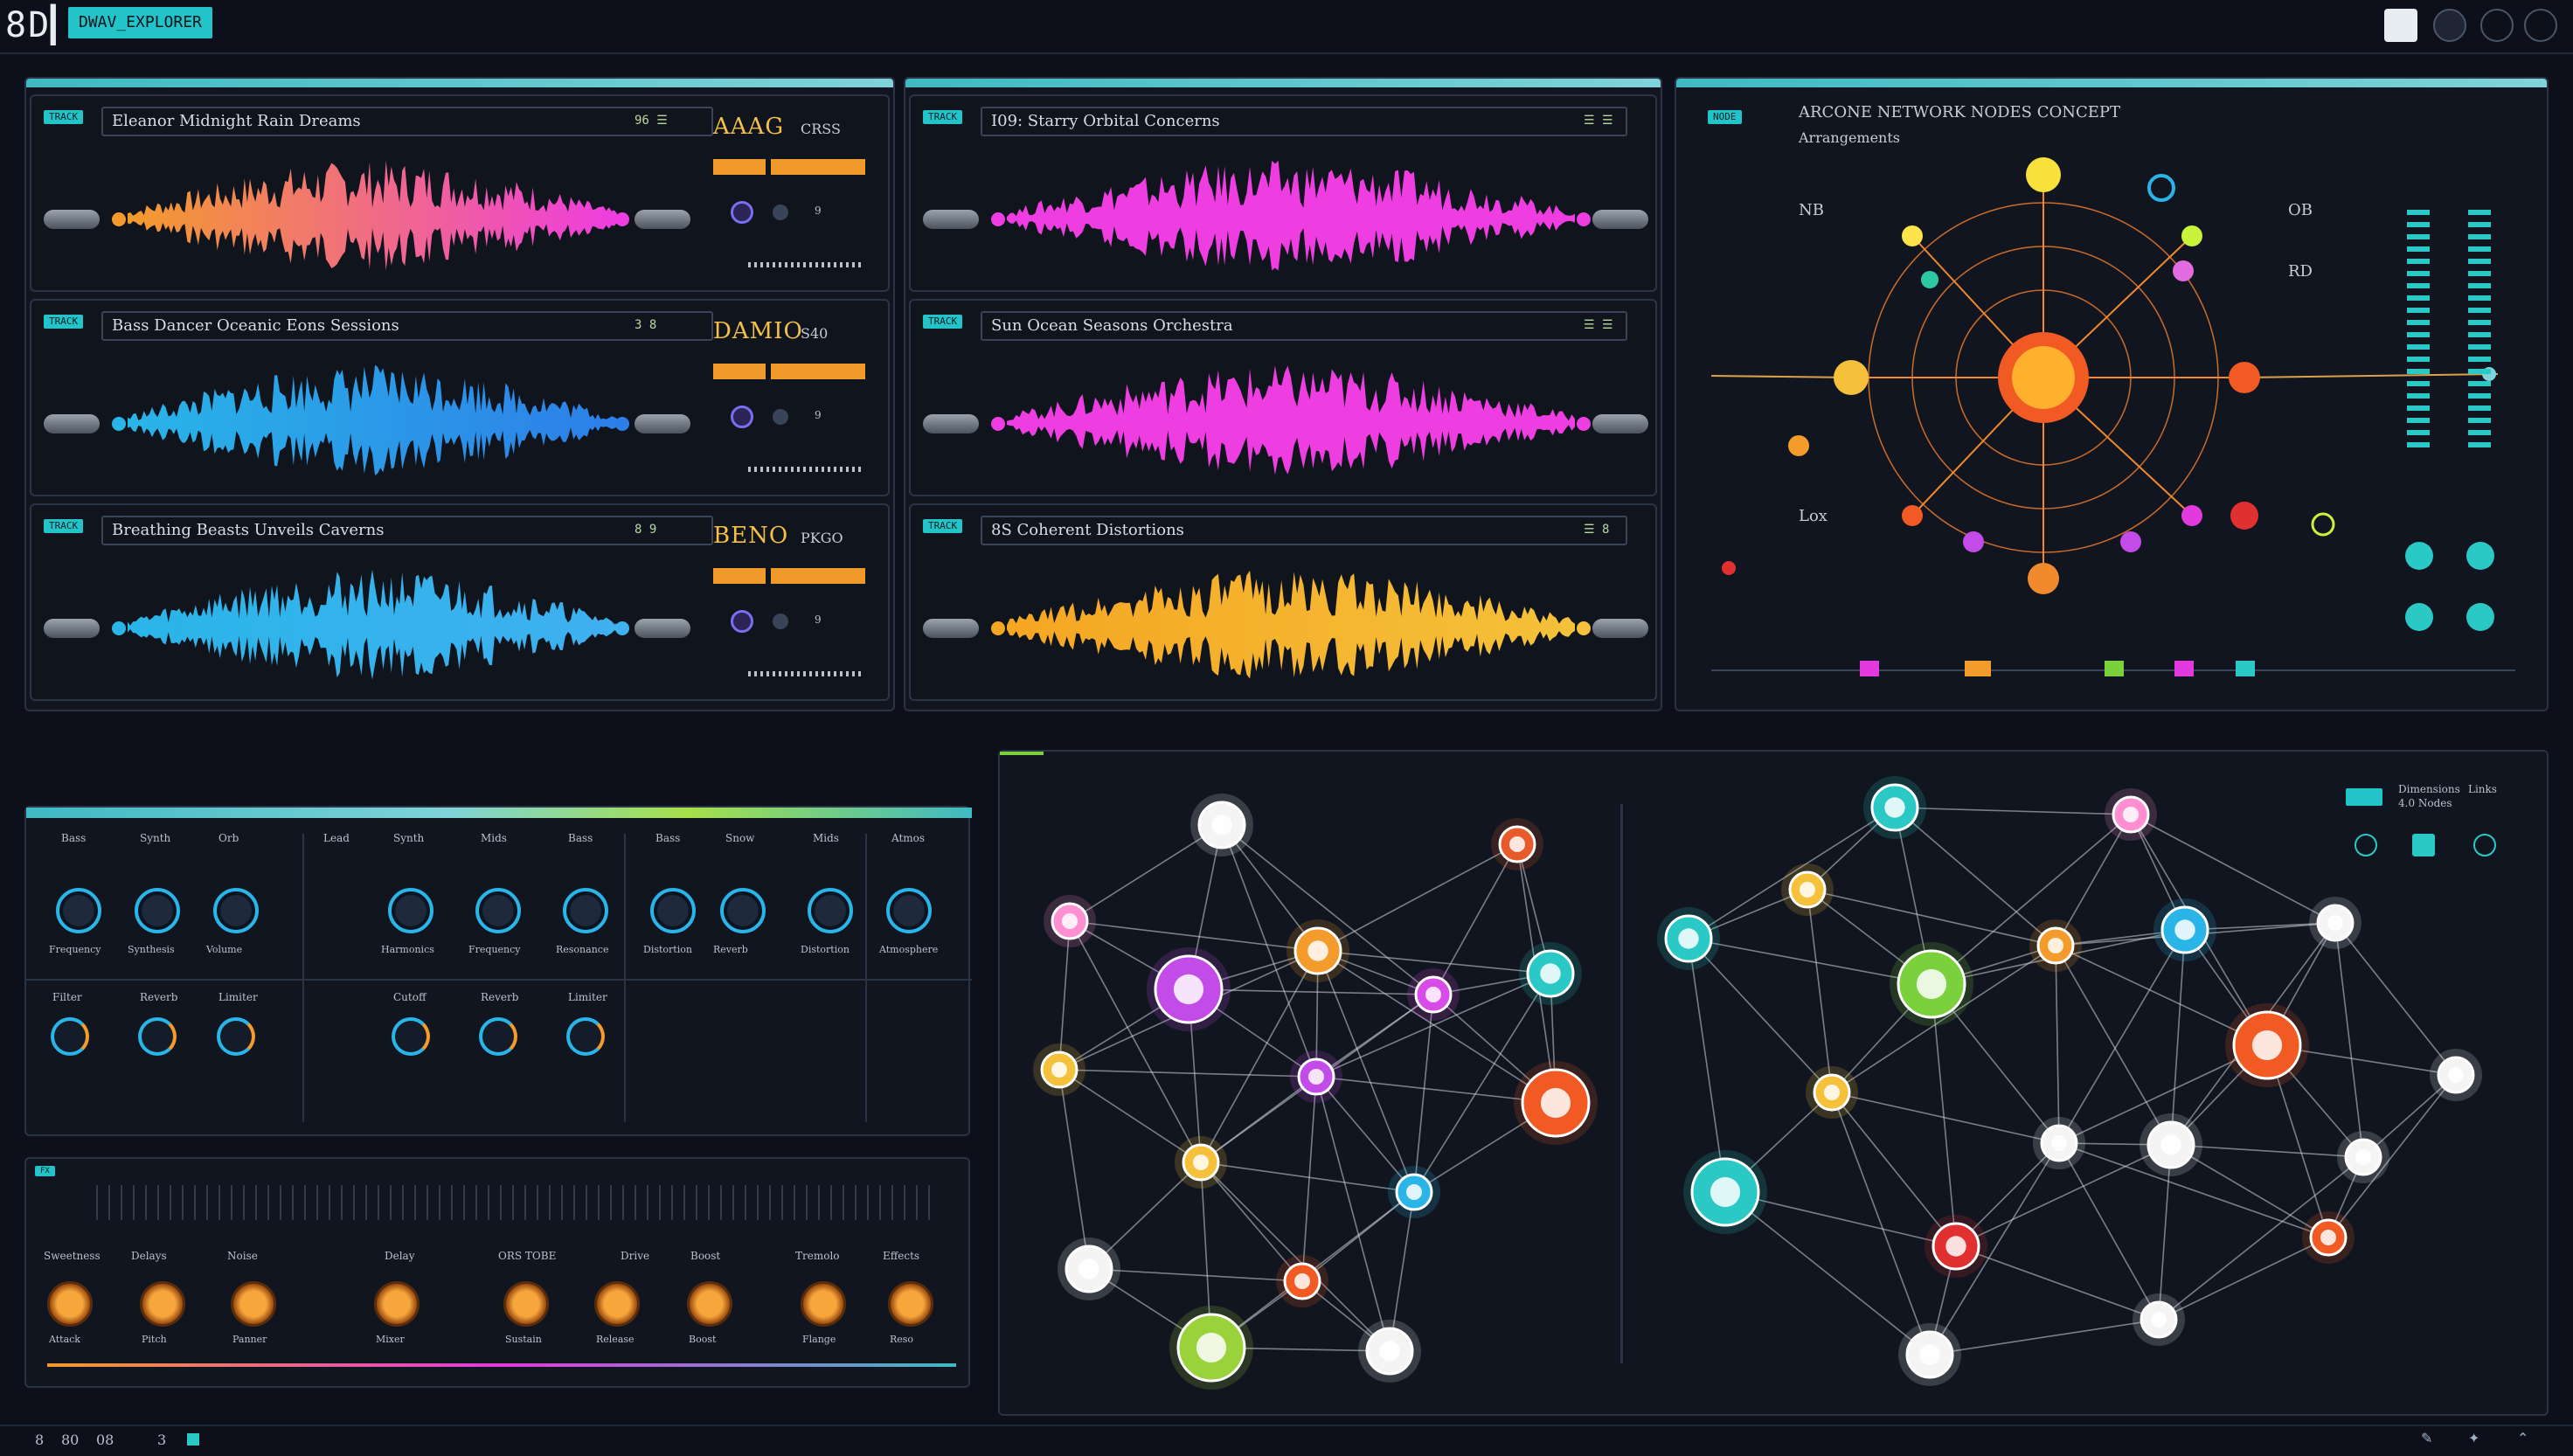 The width and height of the screenshot is (2573, 1456). What do you see at coordinates (2427, 1438) in the screenshot?
I see `pen-icon: ✎` at bounding box center [2427, 1438].